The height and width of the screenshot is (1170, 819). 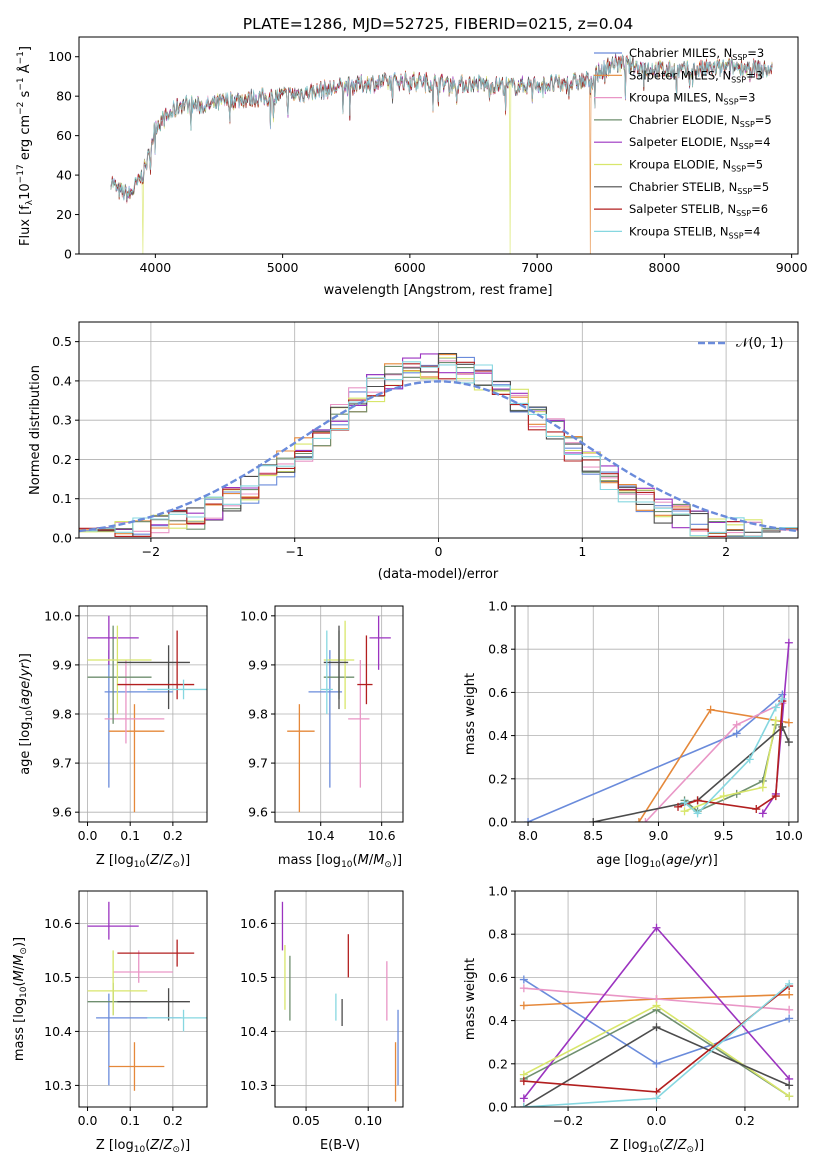 I want to click on x-tick-label: 0, so click(x=439, y=551).